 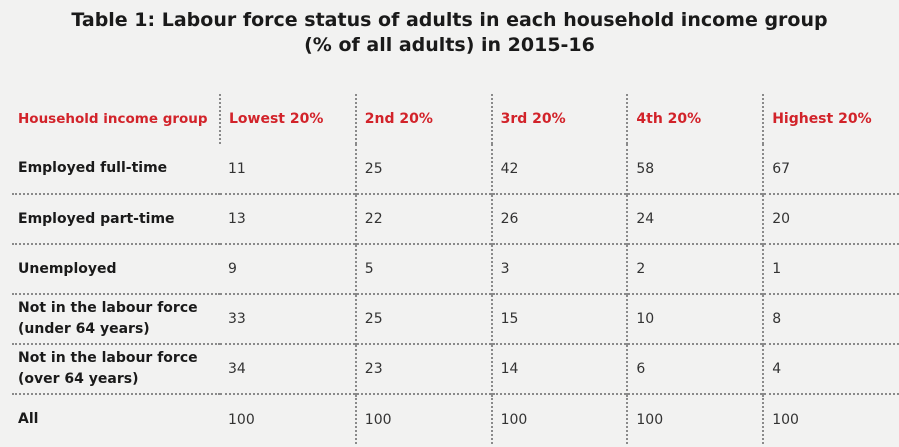 What do you see at coordinates (695, 119) in the screenshot?
I see `column-header-4th-20: 4th 20%` at bounding box center [695, 119].